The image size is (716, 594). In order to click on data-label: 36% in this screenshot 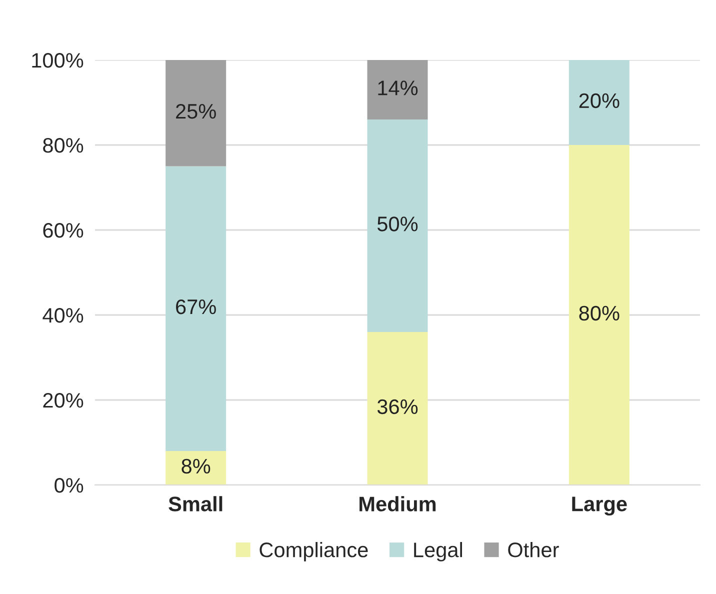, I will do `click(397, 406)`.